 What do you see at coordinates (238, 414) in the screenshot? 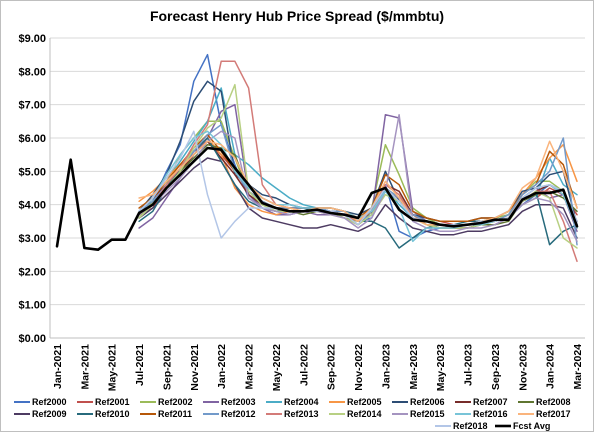
I see `legend-label: Ref2012` at bounding box center [238, 414].